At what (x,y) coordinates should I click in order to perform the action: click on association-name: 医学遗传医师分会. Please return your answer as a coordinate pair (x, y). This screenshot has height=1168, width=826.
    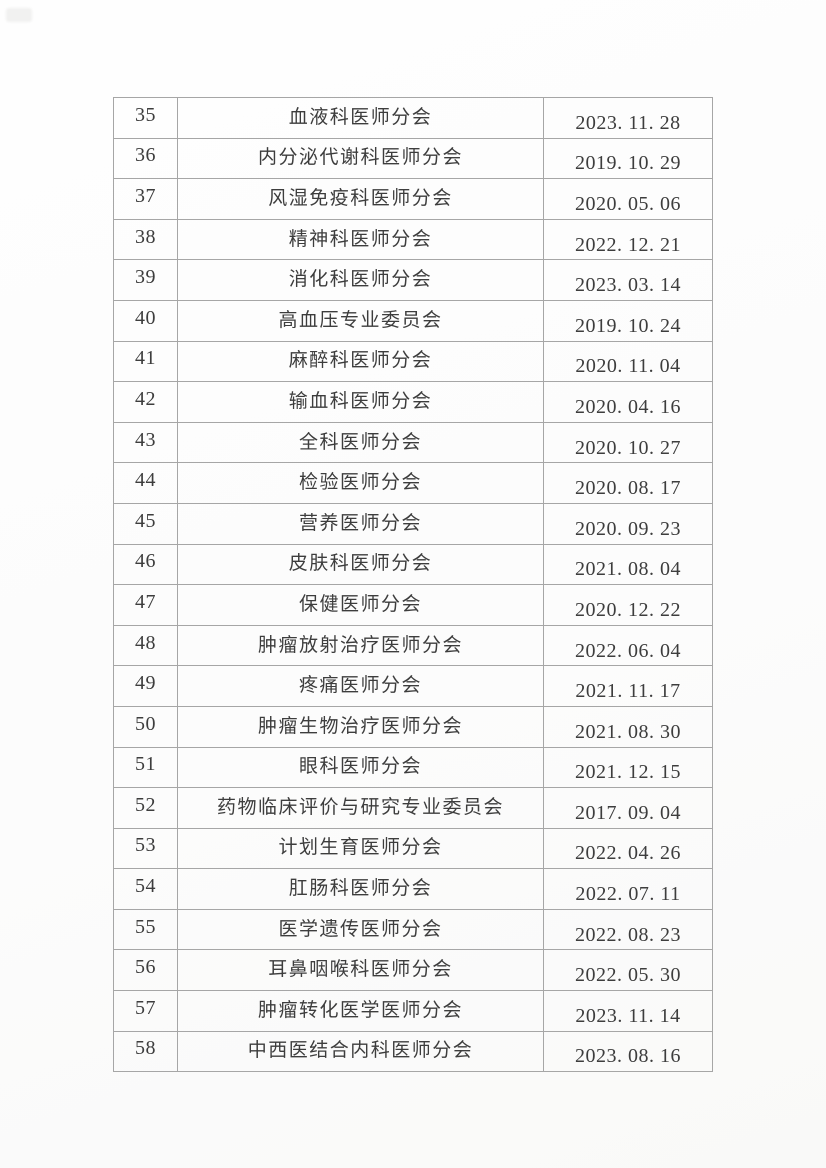
    Looking at the image, I should click on (360, 929).